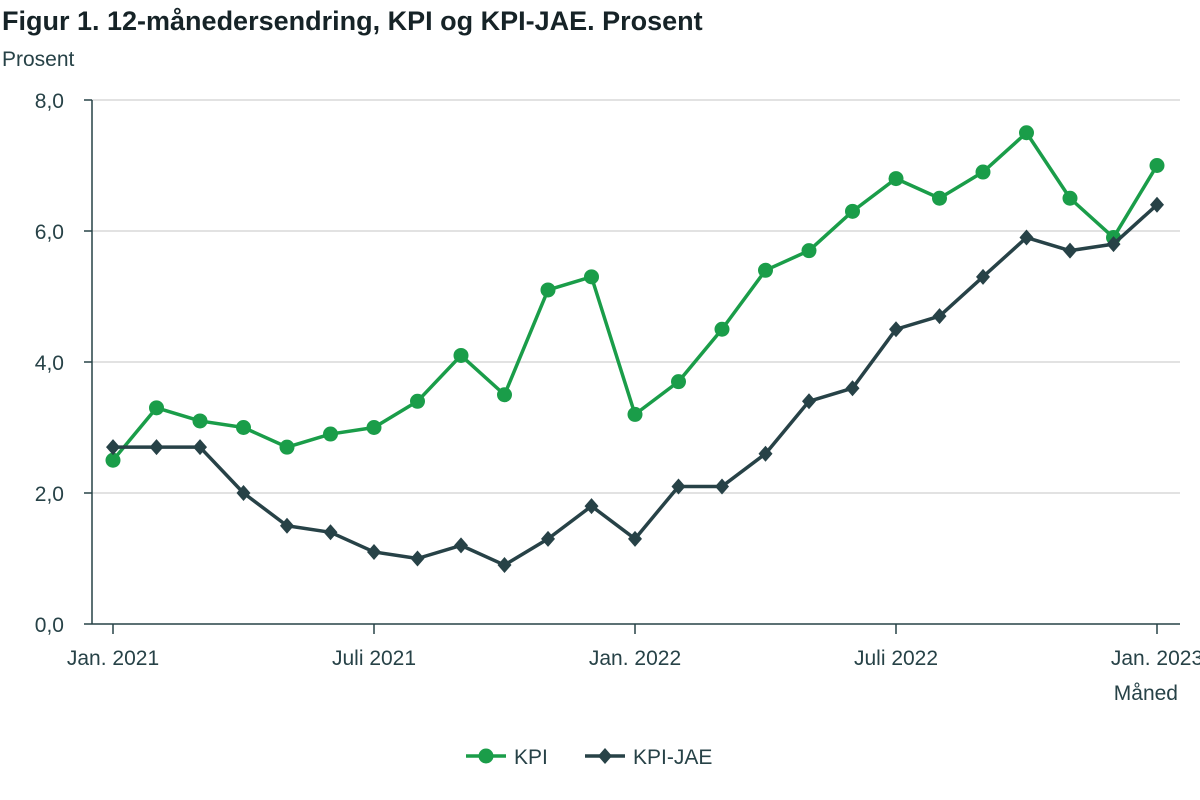 This screenshot has height=800, width=1200. Describe the element at coordinates (49, 494) in the screenshot. I see `y-tick-label: 2,0` at that location.